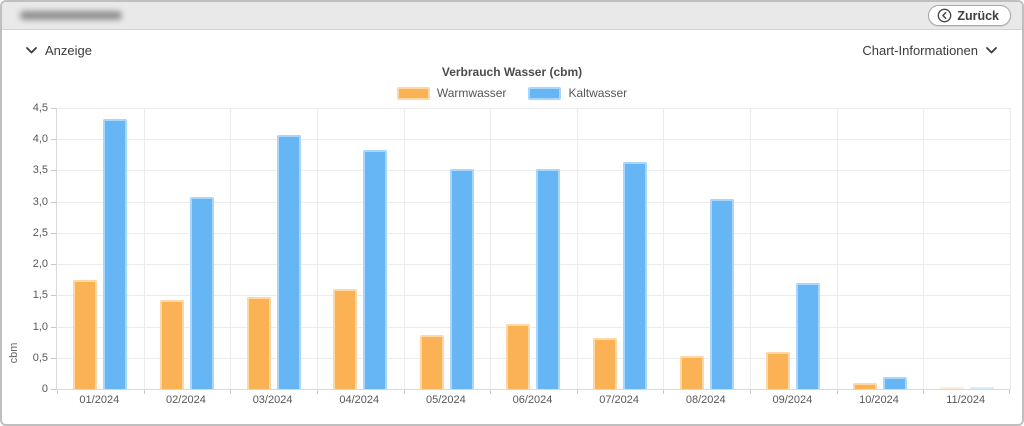 The width and height of the screenshot is (1024, 426). What do you see at coordinates (920, 50) in the screenshot?
I see `chart-informationen-label: Chart-Informationen` at bounding box center [920, 50].